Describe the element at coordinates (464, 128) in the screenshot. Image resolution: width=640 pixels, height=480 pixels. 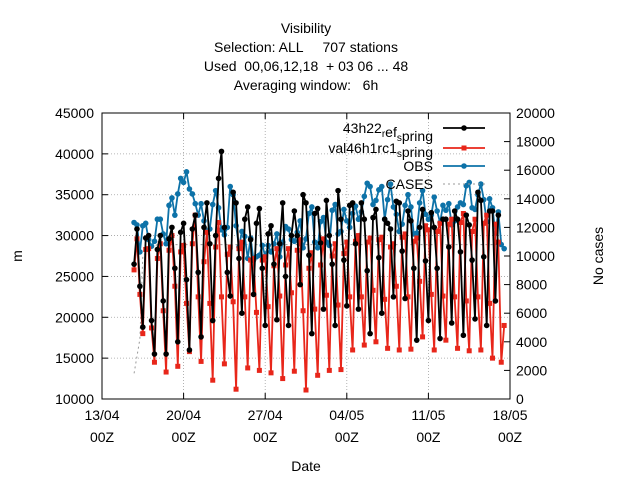
I see `legend-marker` at that location.